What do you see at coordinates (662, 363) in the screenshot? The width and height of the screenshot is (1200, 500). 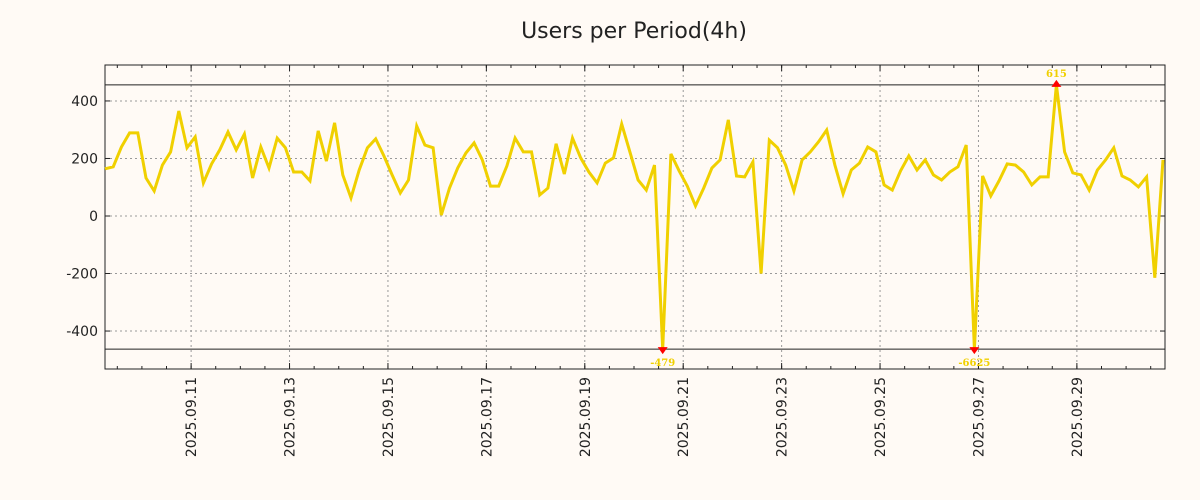 I see `outlier-label: -479` at bounding box center [662, 363].